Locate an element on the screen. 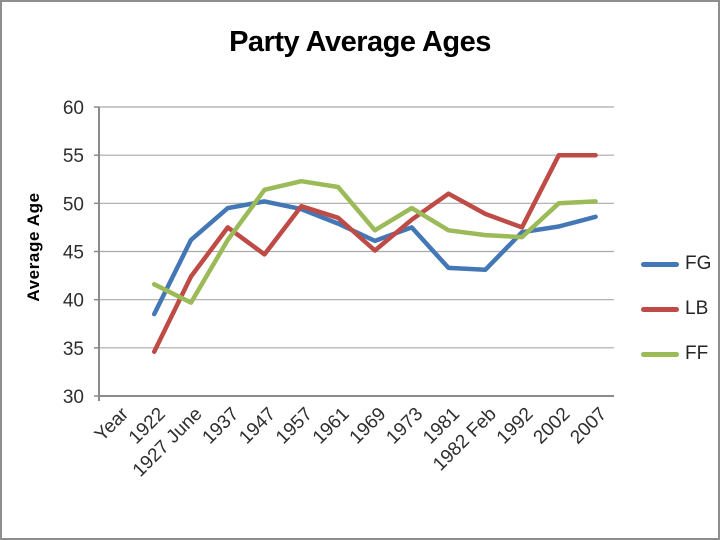  legend-item-lb: LB is located at coordinates (674, 309).